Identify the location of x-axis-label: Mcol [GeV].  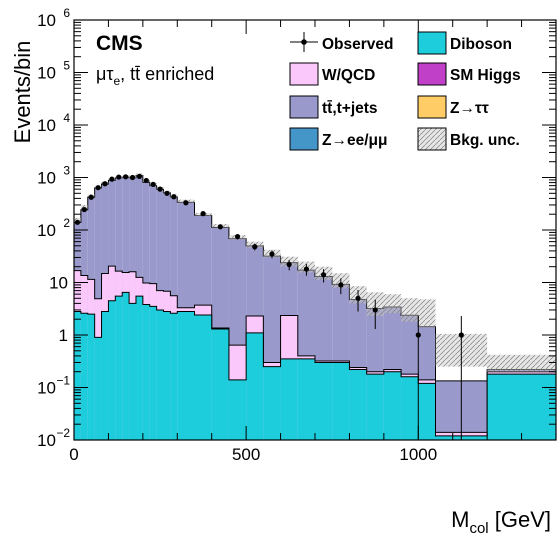
(501, 522).